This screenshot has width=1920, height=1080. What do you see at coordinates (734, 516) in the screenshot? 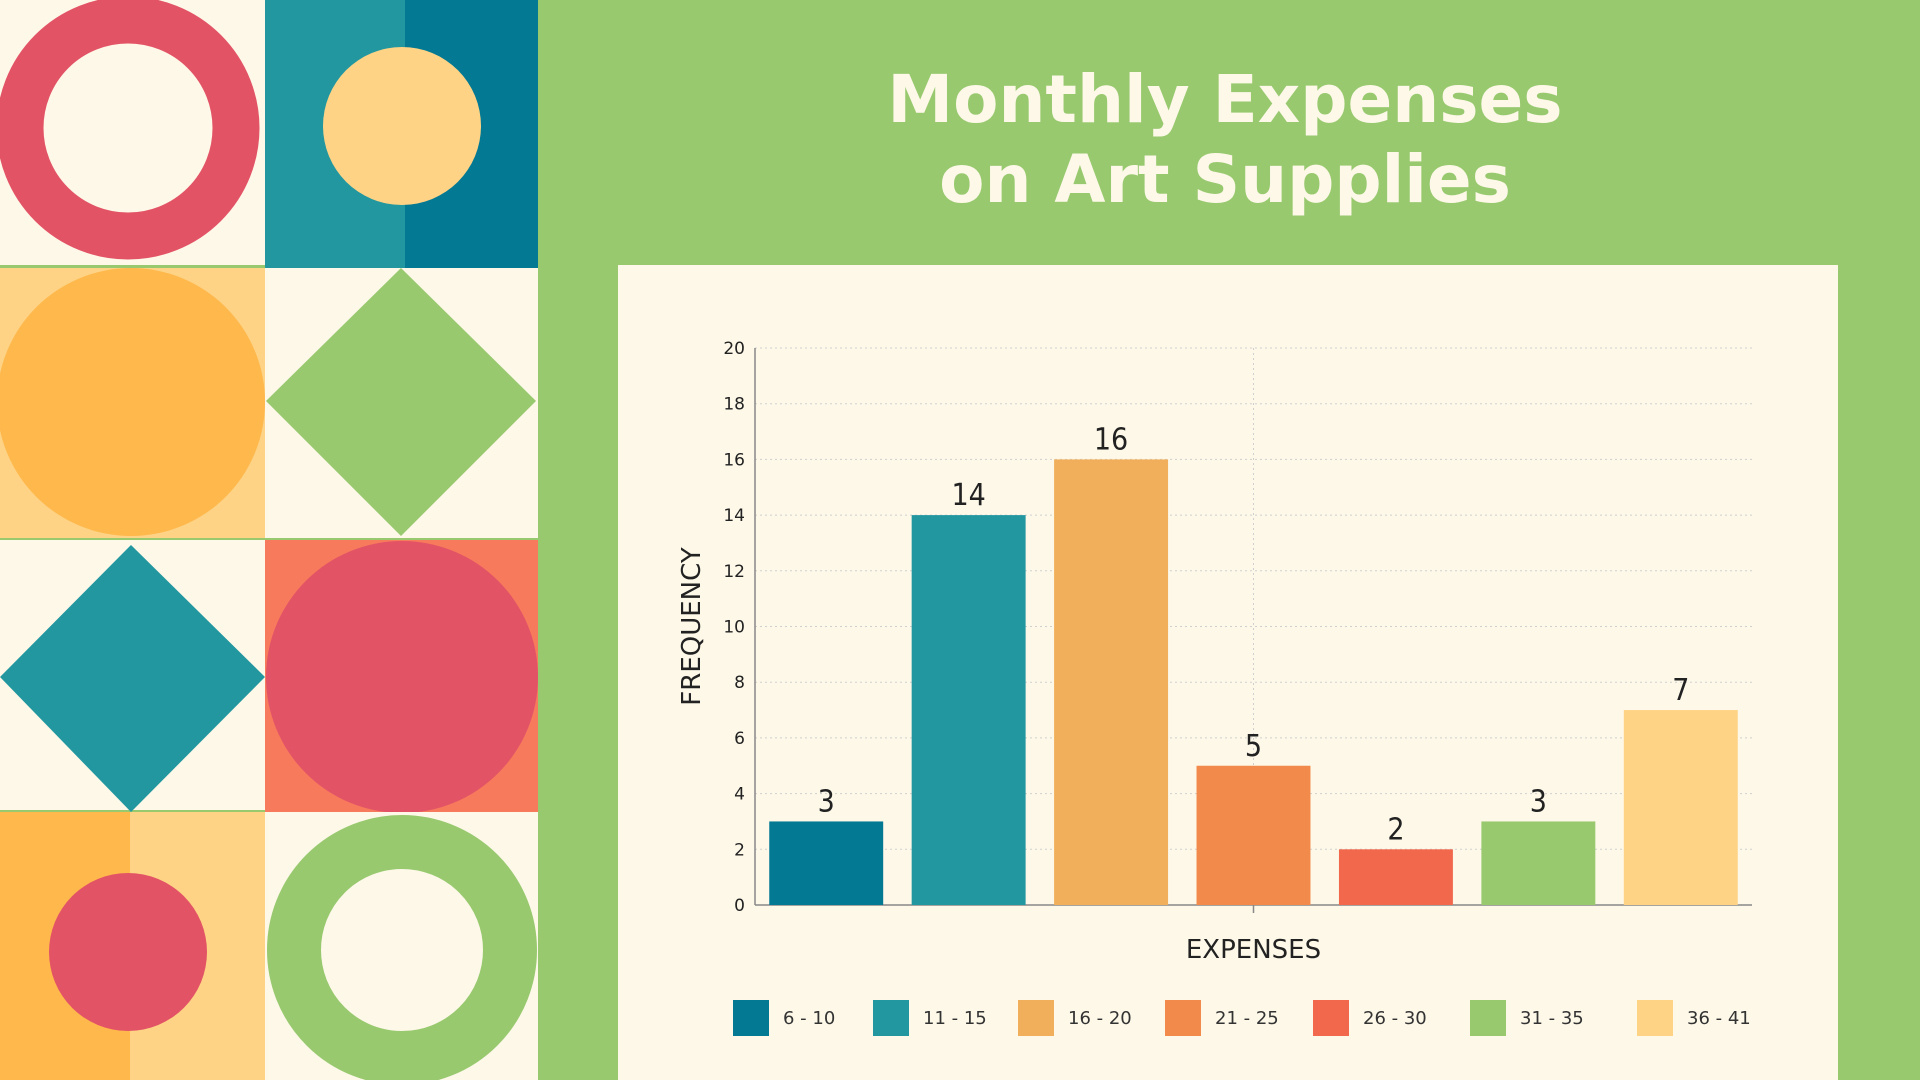
I see `y-tick-label: 14` at bounding box center [734, 516].